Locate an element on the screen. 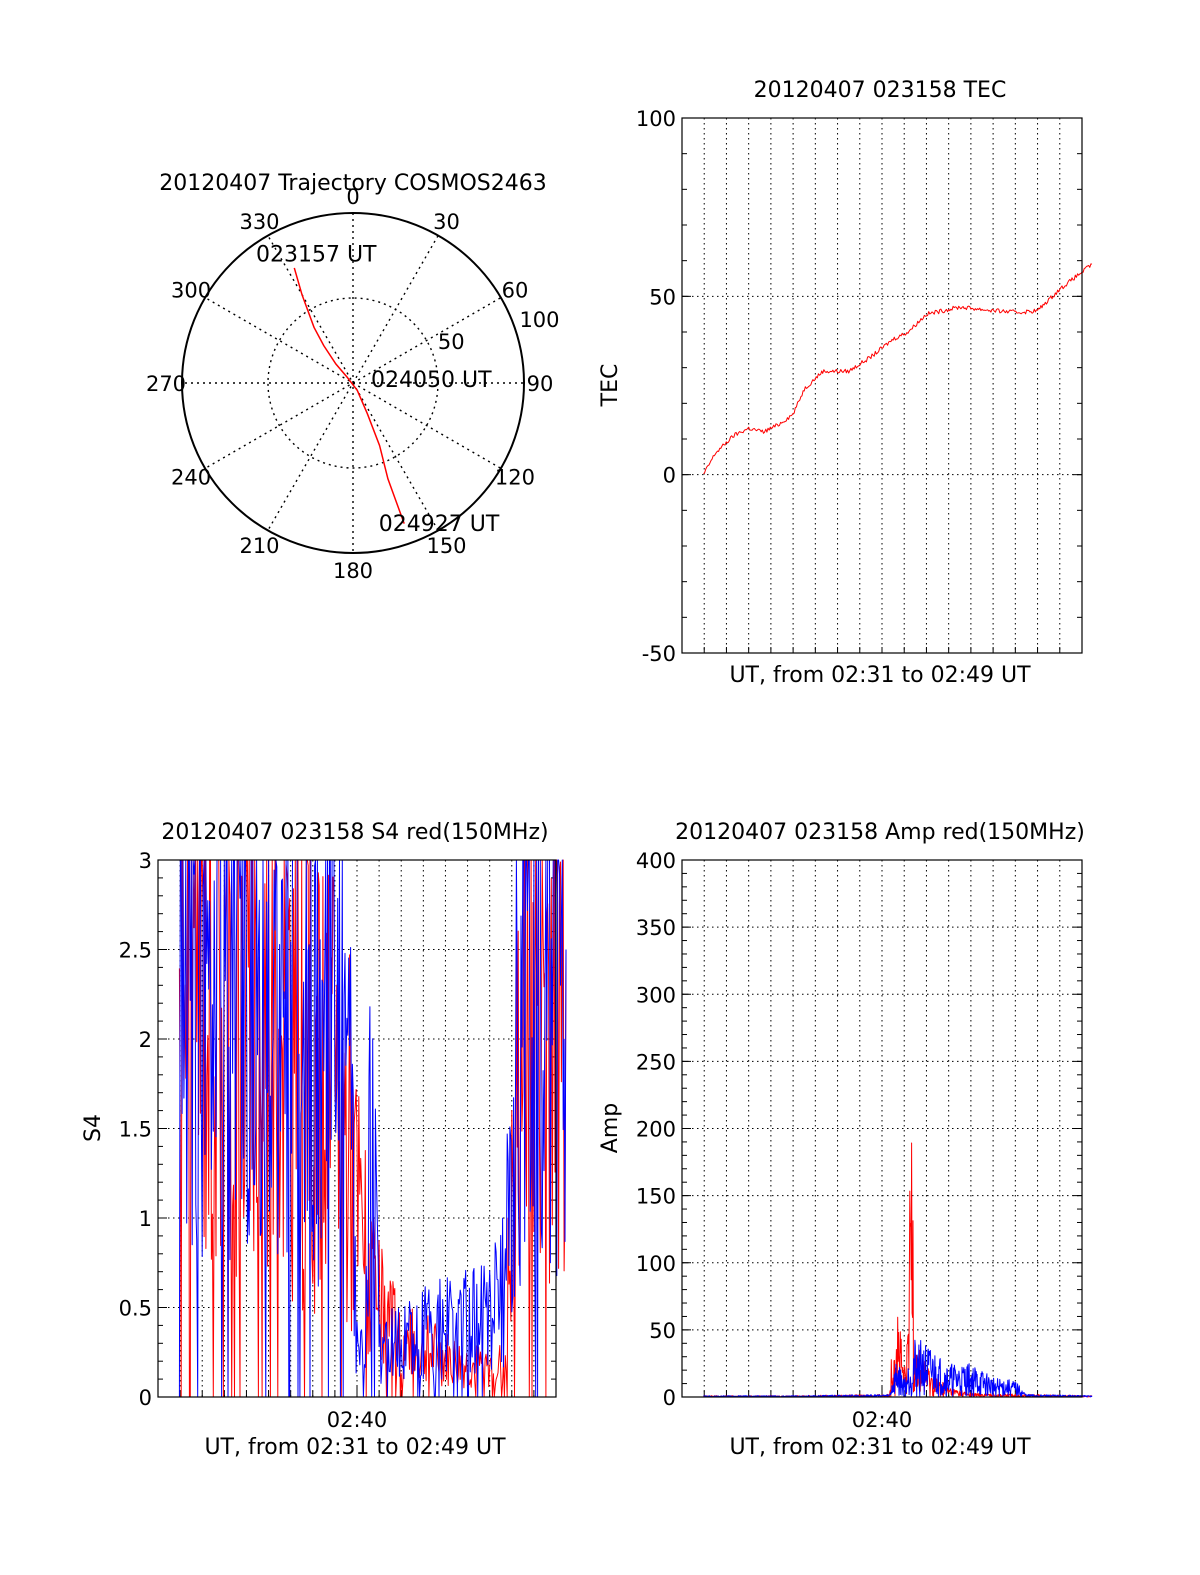 This screenshot has height=1575, width=1200. amp-ytick-label-7: 350 is located at coordinates (656, 928).